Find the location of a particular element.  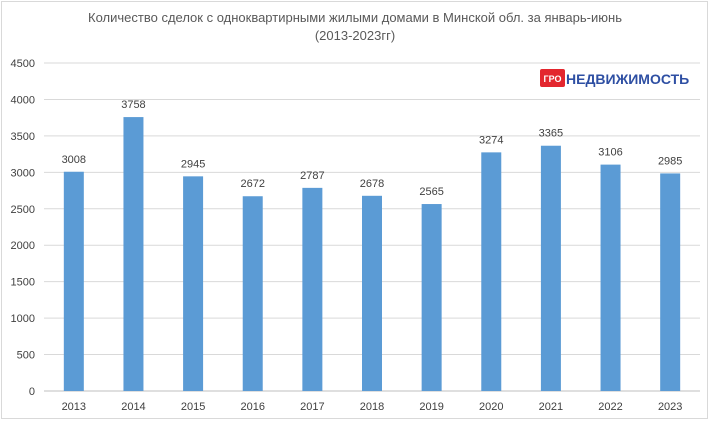

x-tick-label: 2014 is located at coordinates (133, 407).